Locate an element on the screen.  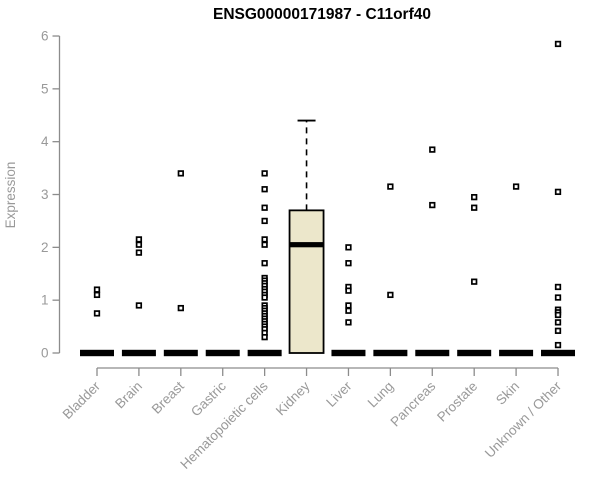
x-axis-tick-label: Unknown / Other is located at coordinates (523, 419).